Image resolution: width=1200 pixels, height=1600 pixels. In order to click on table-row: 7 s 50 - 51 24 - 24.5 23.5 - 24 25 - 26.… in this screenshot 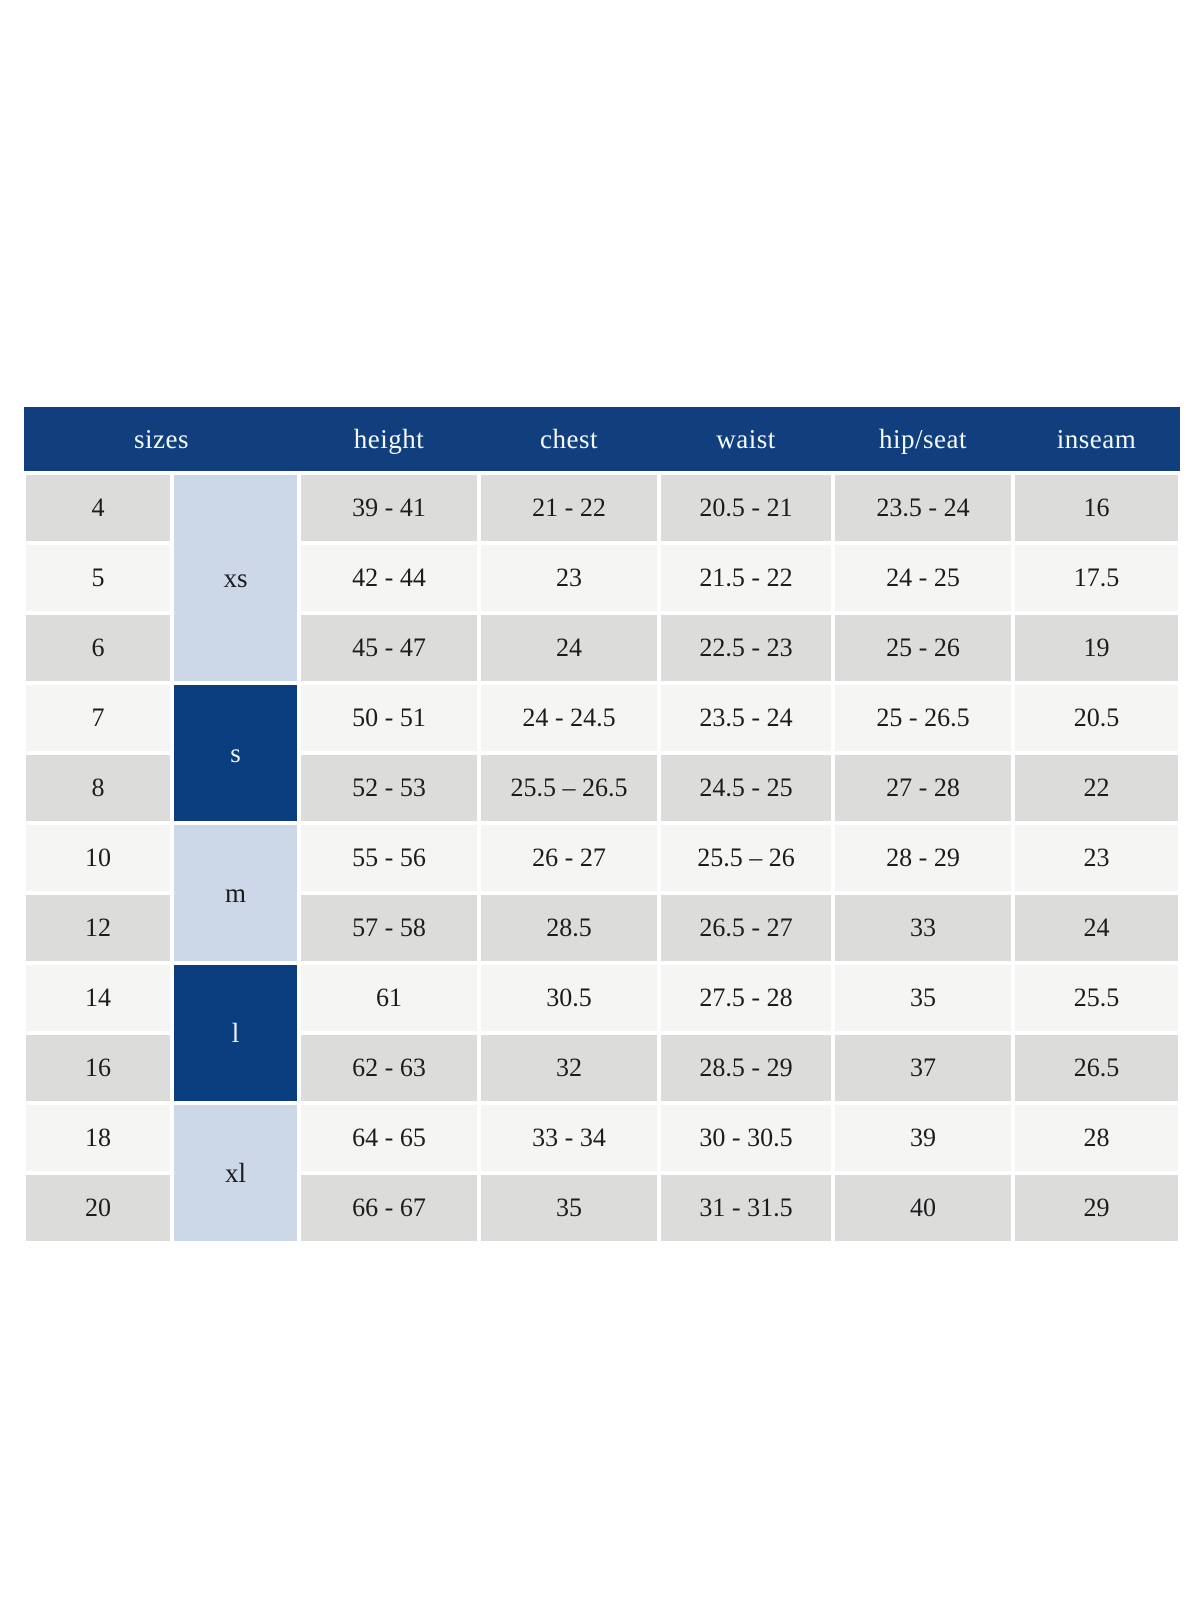, I will do `click(602, 753)`.